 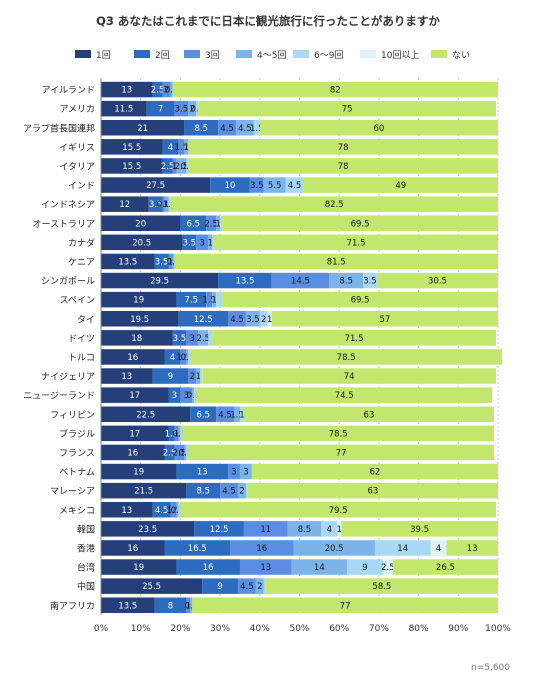 What do you see at coordinates (299, 629) in the screenshot?
I see `x-tick-label: 50%` at bounding box center [299, 629].